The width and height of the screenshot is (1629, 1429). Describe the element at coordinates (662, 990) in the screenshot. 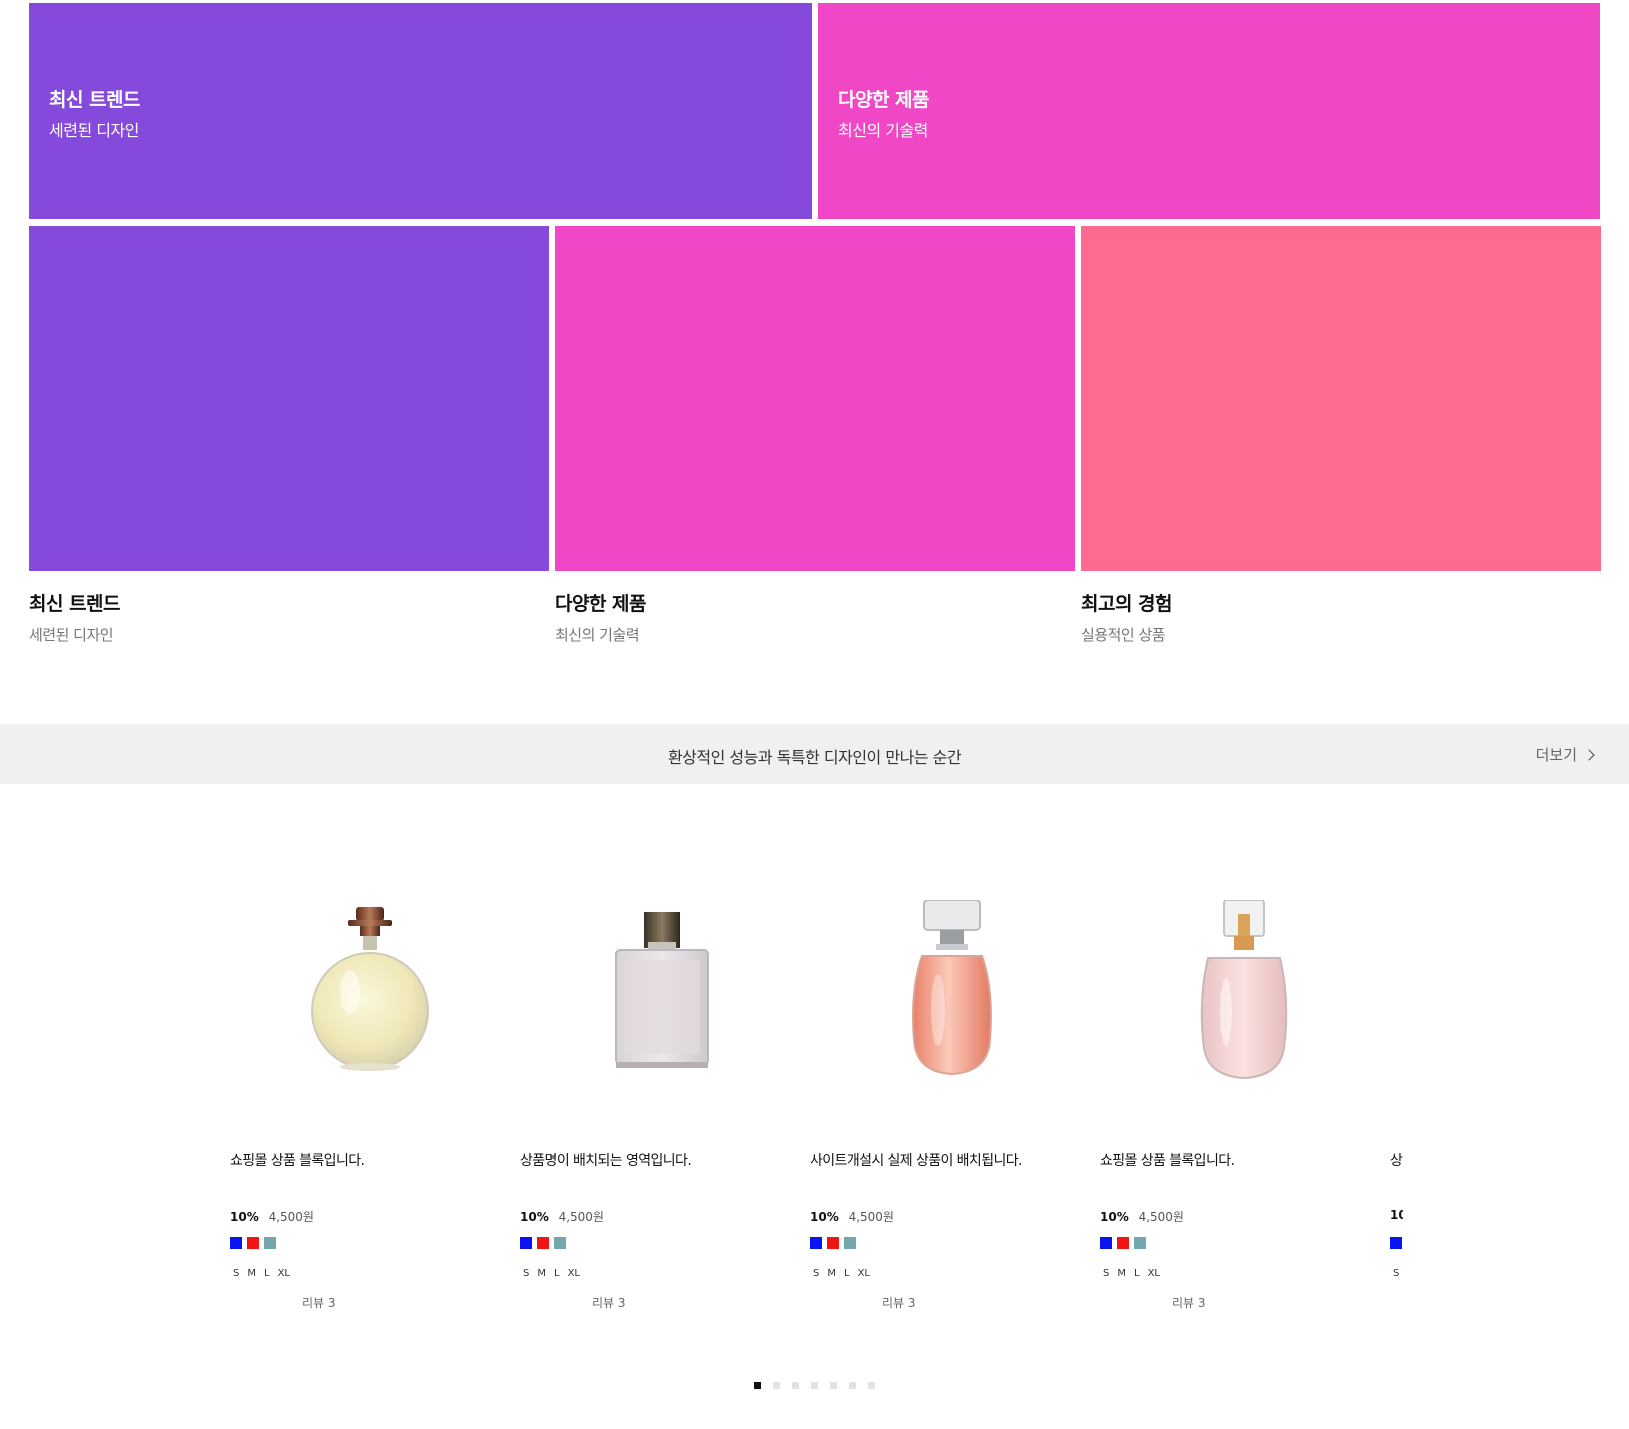

I see `square-perfume-icon` at that location.